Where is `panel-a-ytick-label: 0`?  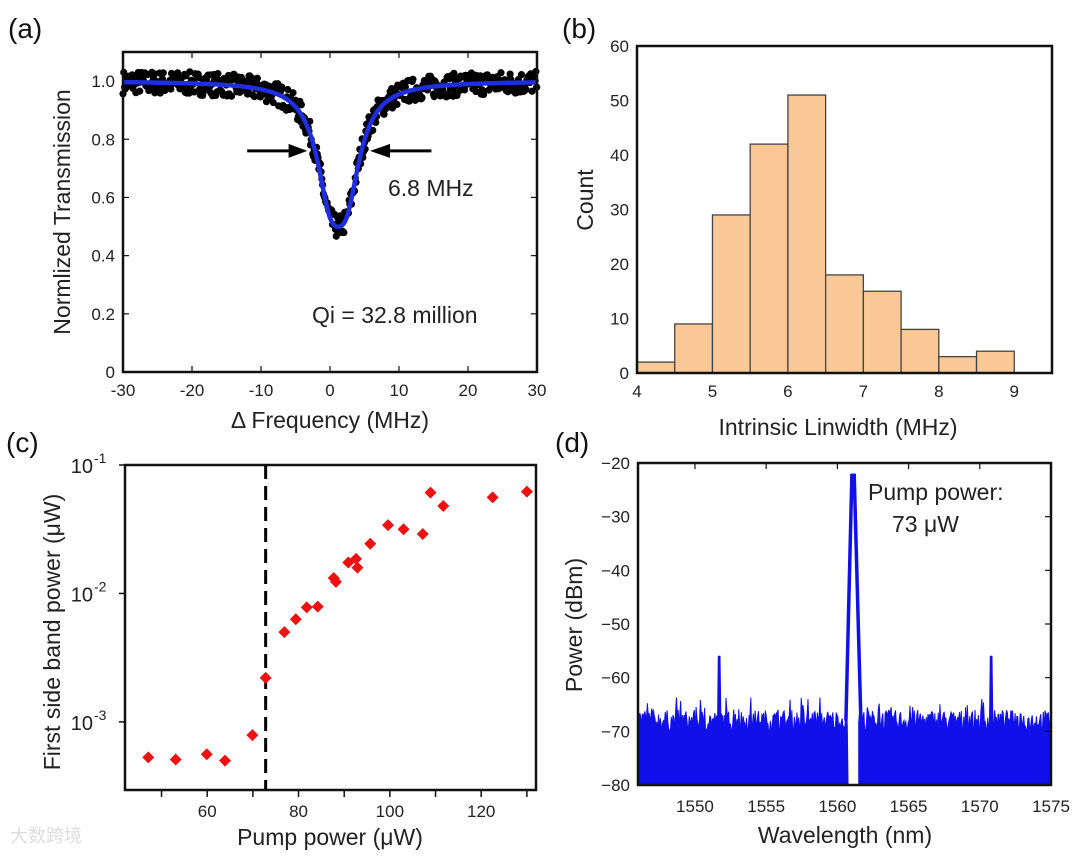
panel-a-ytick-label: 0 is located at coordinates (110, 372).